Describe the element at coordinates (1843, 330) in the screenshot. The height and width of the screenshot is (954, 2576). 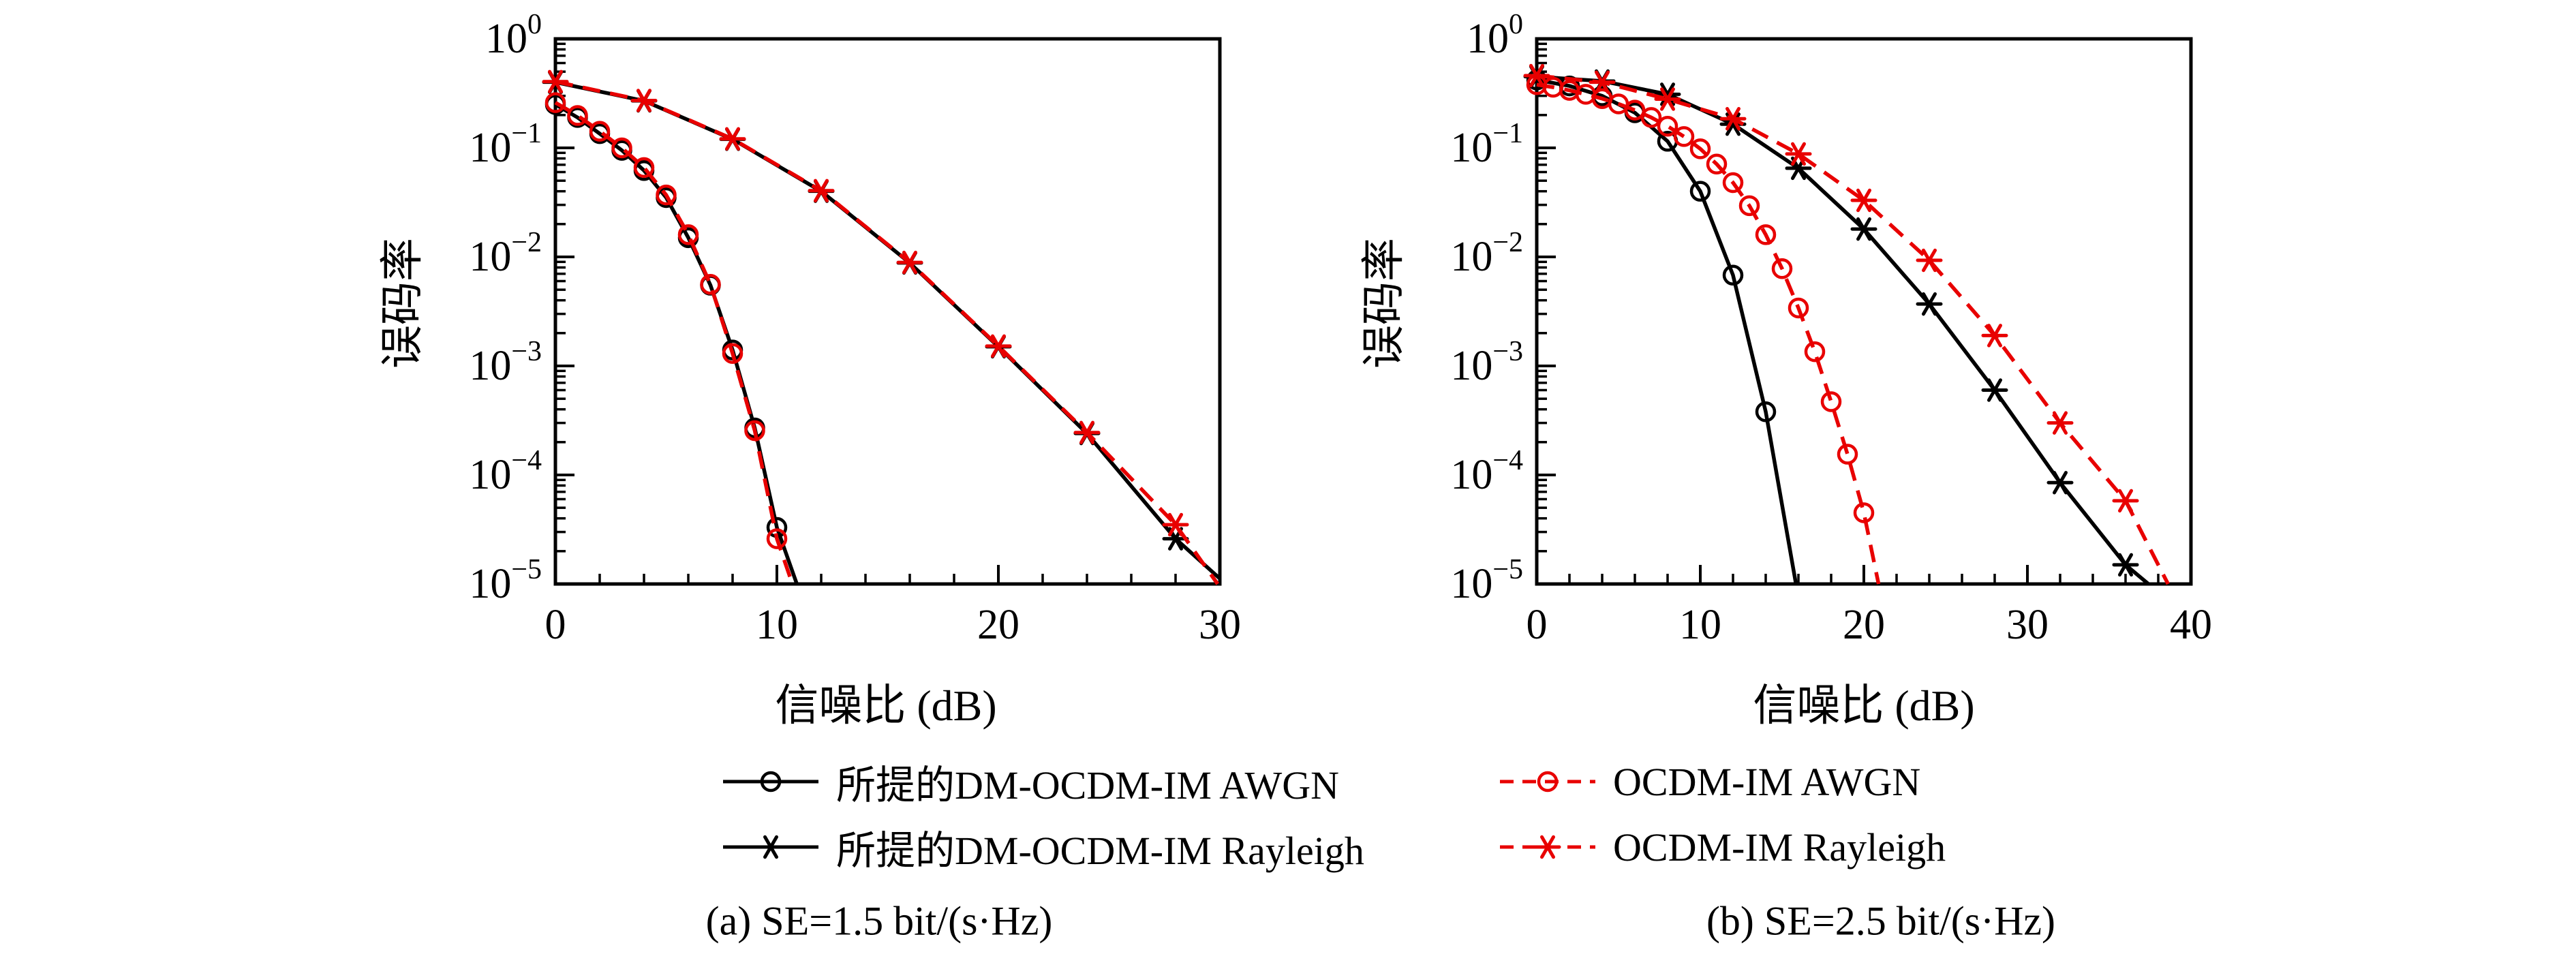
I see `series-line-dm-ocdm-im-rayleigh` at that location.